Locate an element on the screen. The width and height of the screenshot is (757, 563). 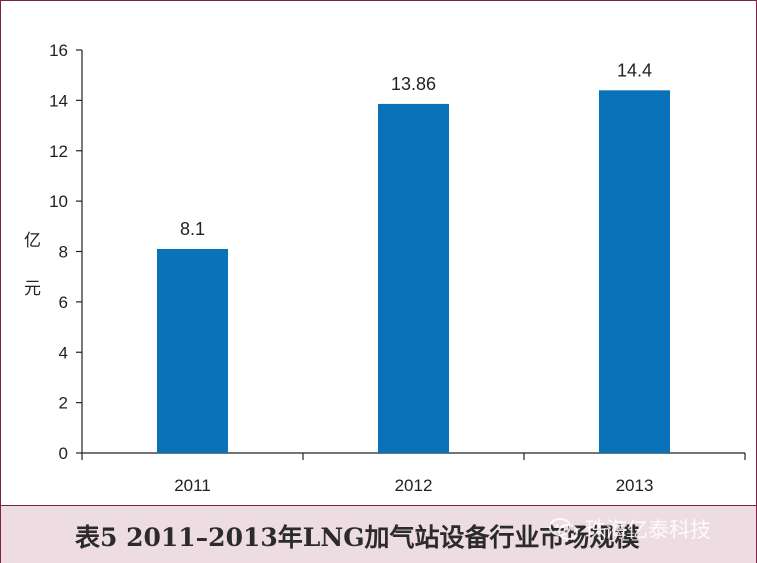
bar-2011 is located at coordinates (192, 350).